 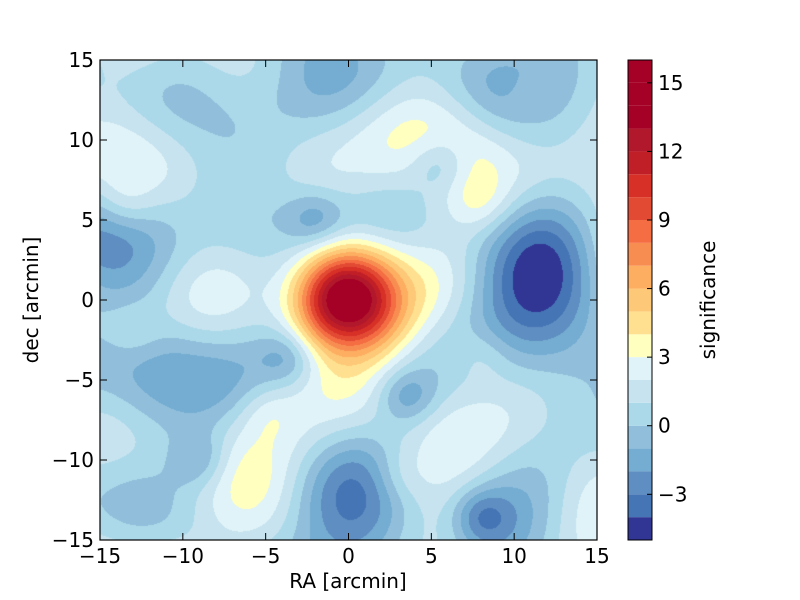 I want to click on colorbar-frame, so click(x=640, y=300).